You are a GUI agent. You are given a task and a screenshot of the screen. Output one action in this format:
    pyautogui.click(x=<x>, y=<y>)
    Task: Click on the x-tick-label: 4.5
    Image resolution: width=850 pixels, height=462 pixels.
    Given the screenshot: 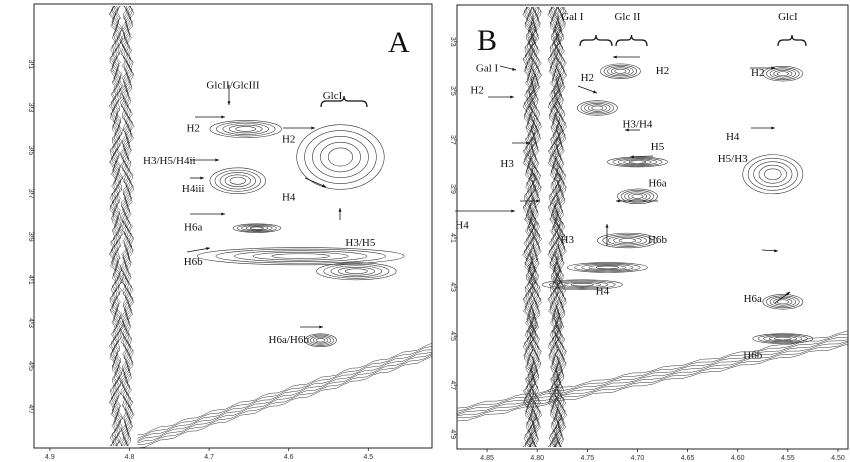 What is the action you would take?
    pyautogui.click(x=368, y=457)
    